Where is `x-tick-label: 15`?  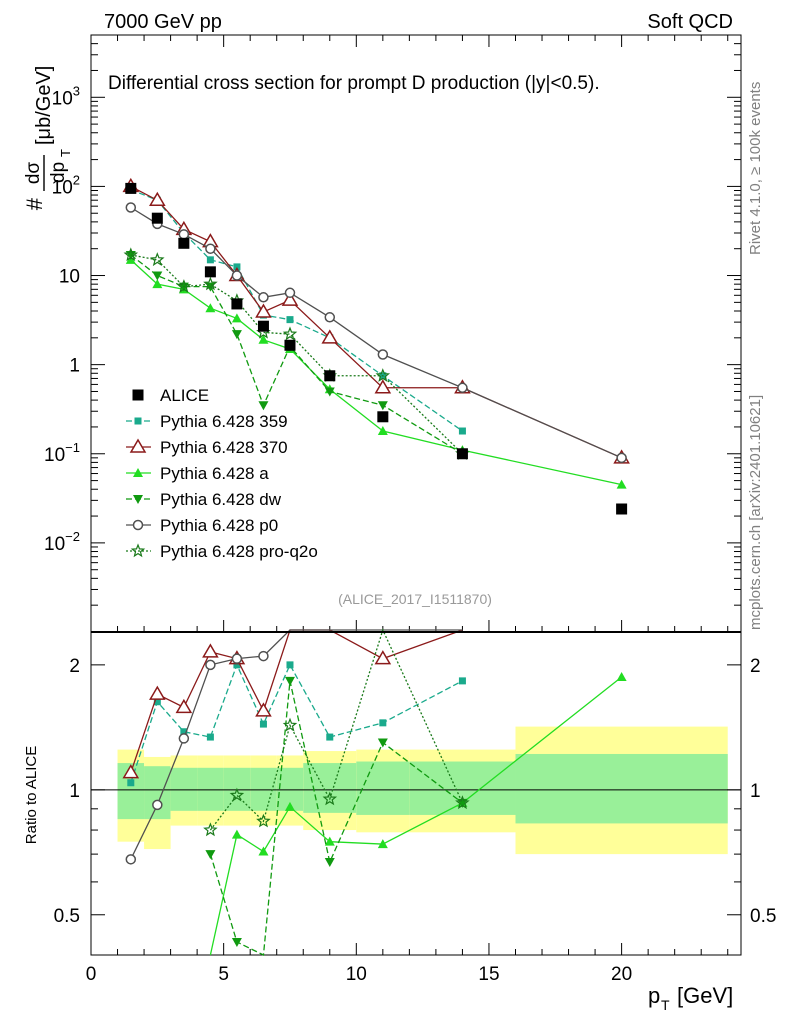
x-tick-label: 15 is located at coordinates (488, 974).